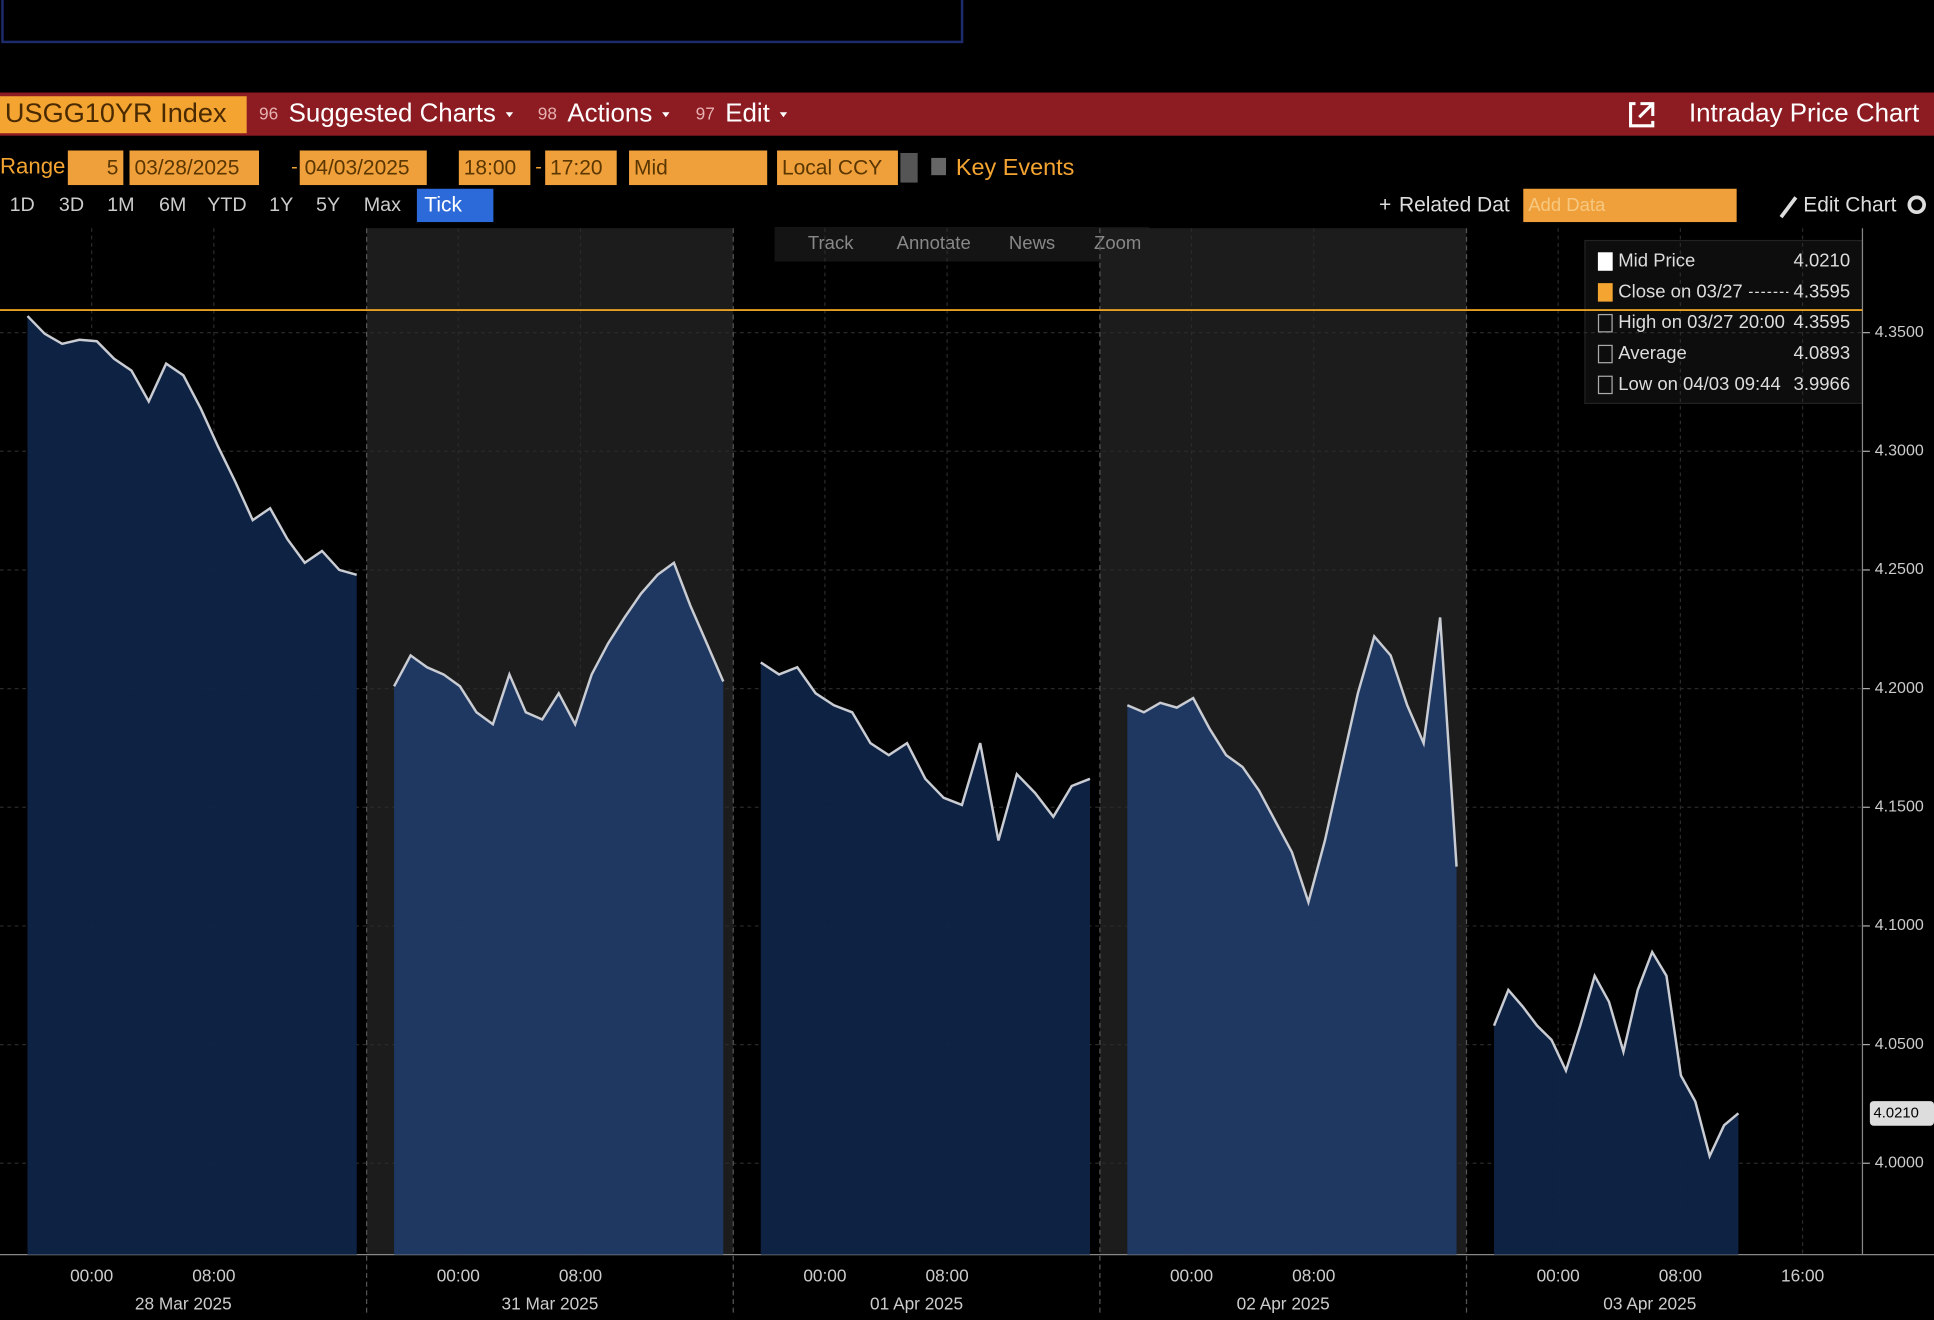 This screenshot has width=1934, height=1320. What do you see at coordinates (113, 168) in the screenshot?
I see `input-text: 5` at bounding box center [113, 168].